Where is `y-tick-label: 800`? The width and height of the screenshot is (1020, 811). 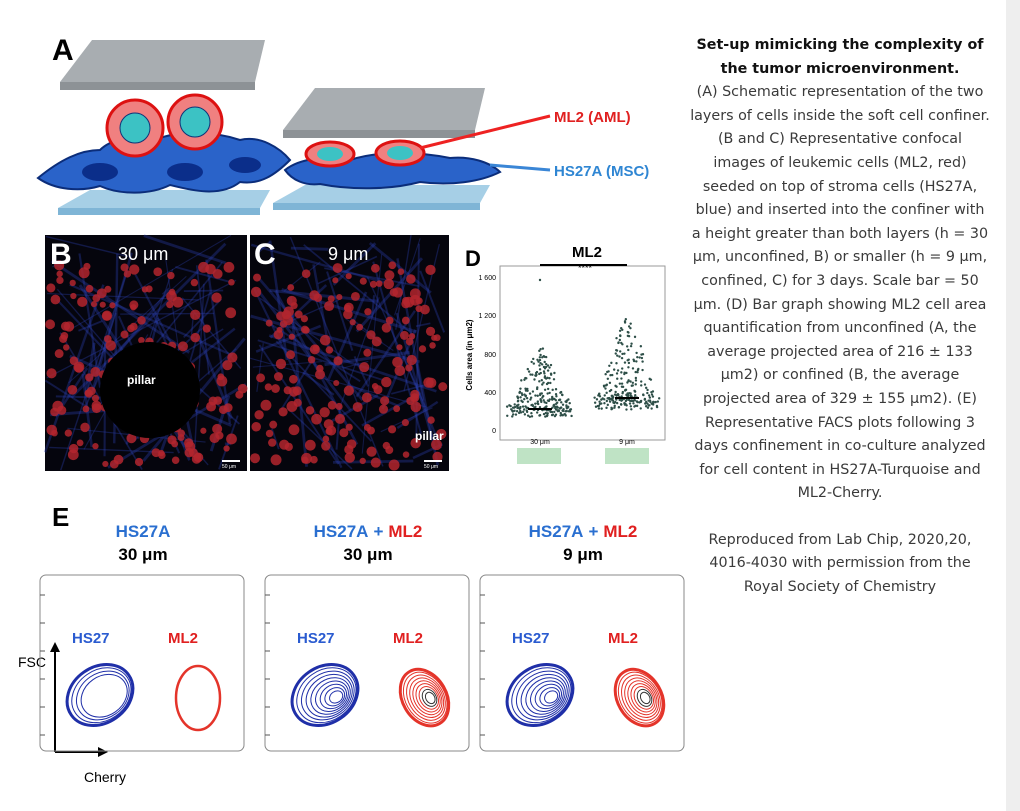 y-tick-label: 800 is located at coordinates (490, 355).